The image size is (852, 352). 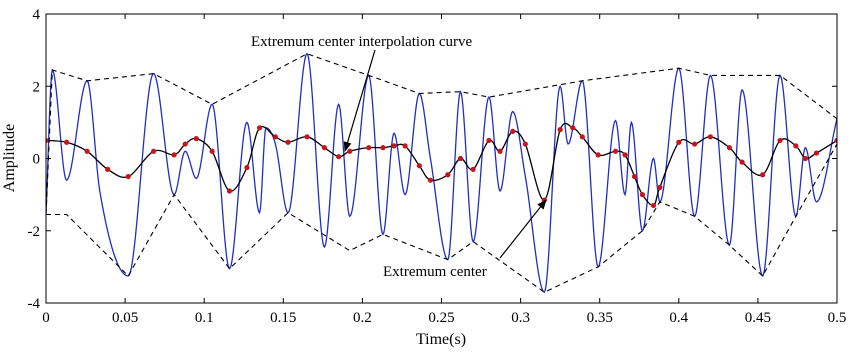 I want to click on y-axis-label: Amplitude, so click(x=9, y=158).